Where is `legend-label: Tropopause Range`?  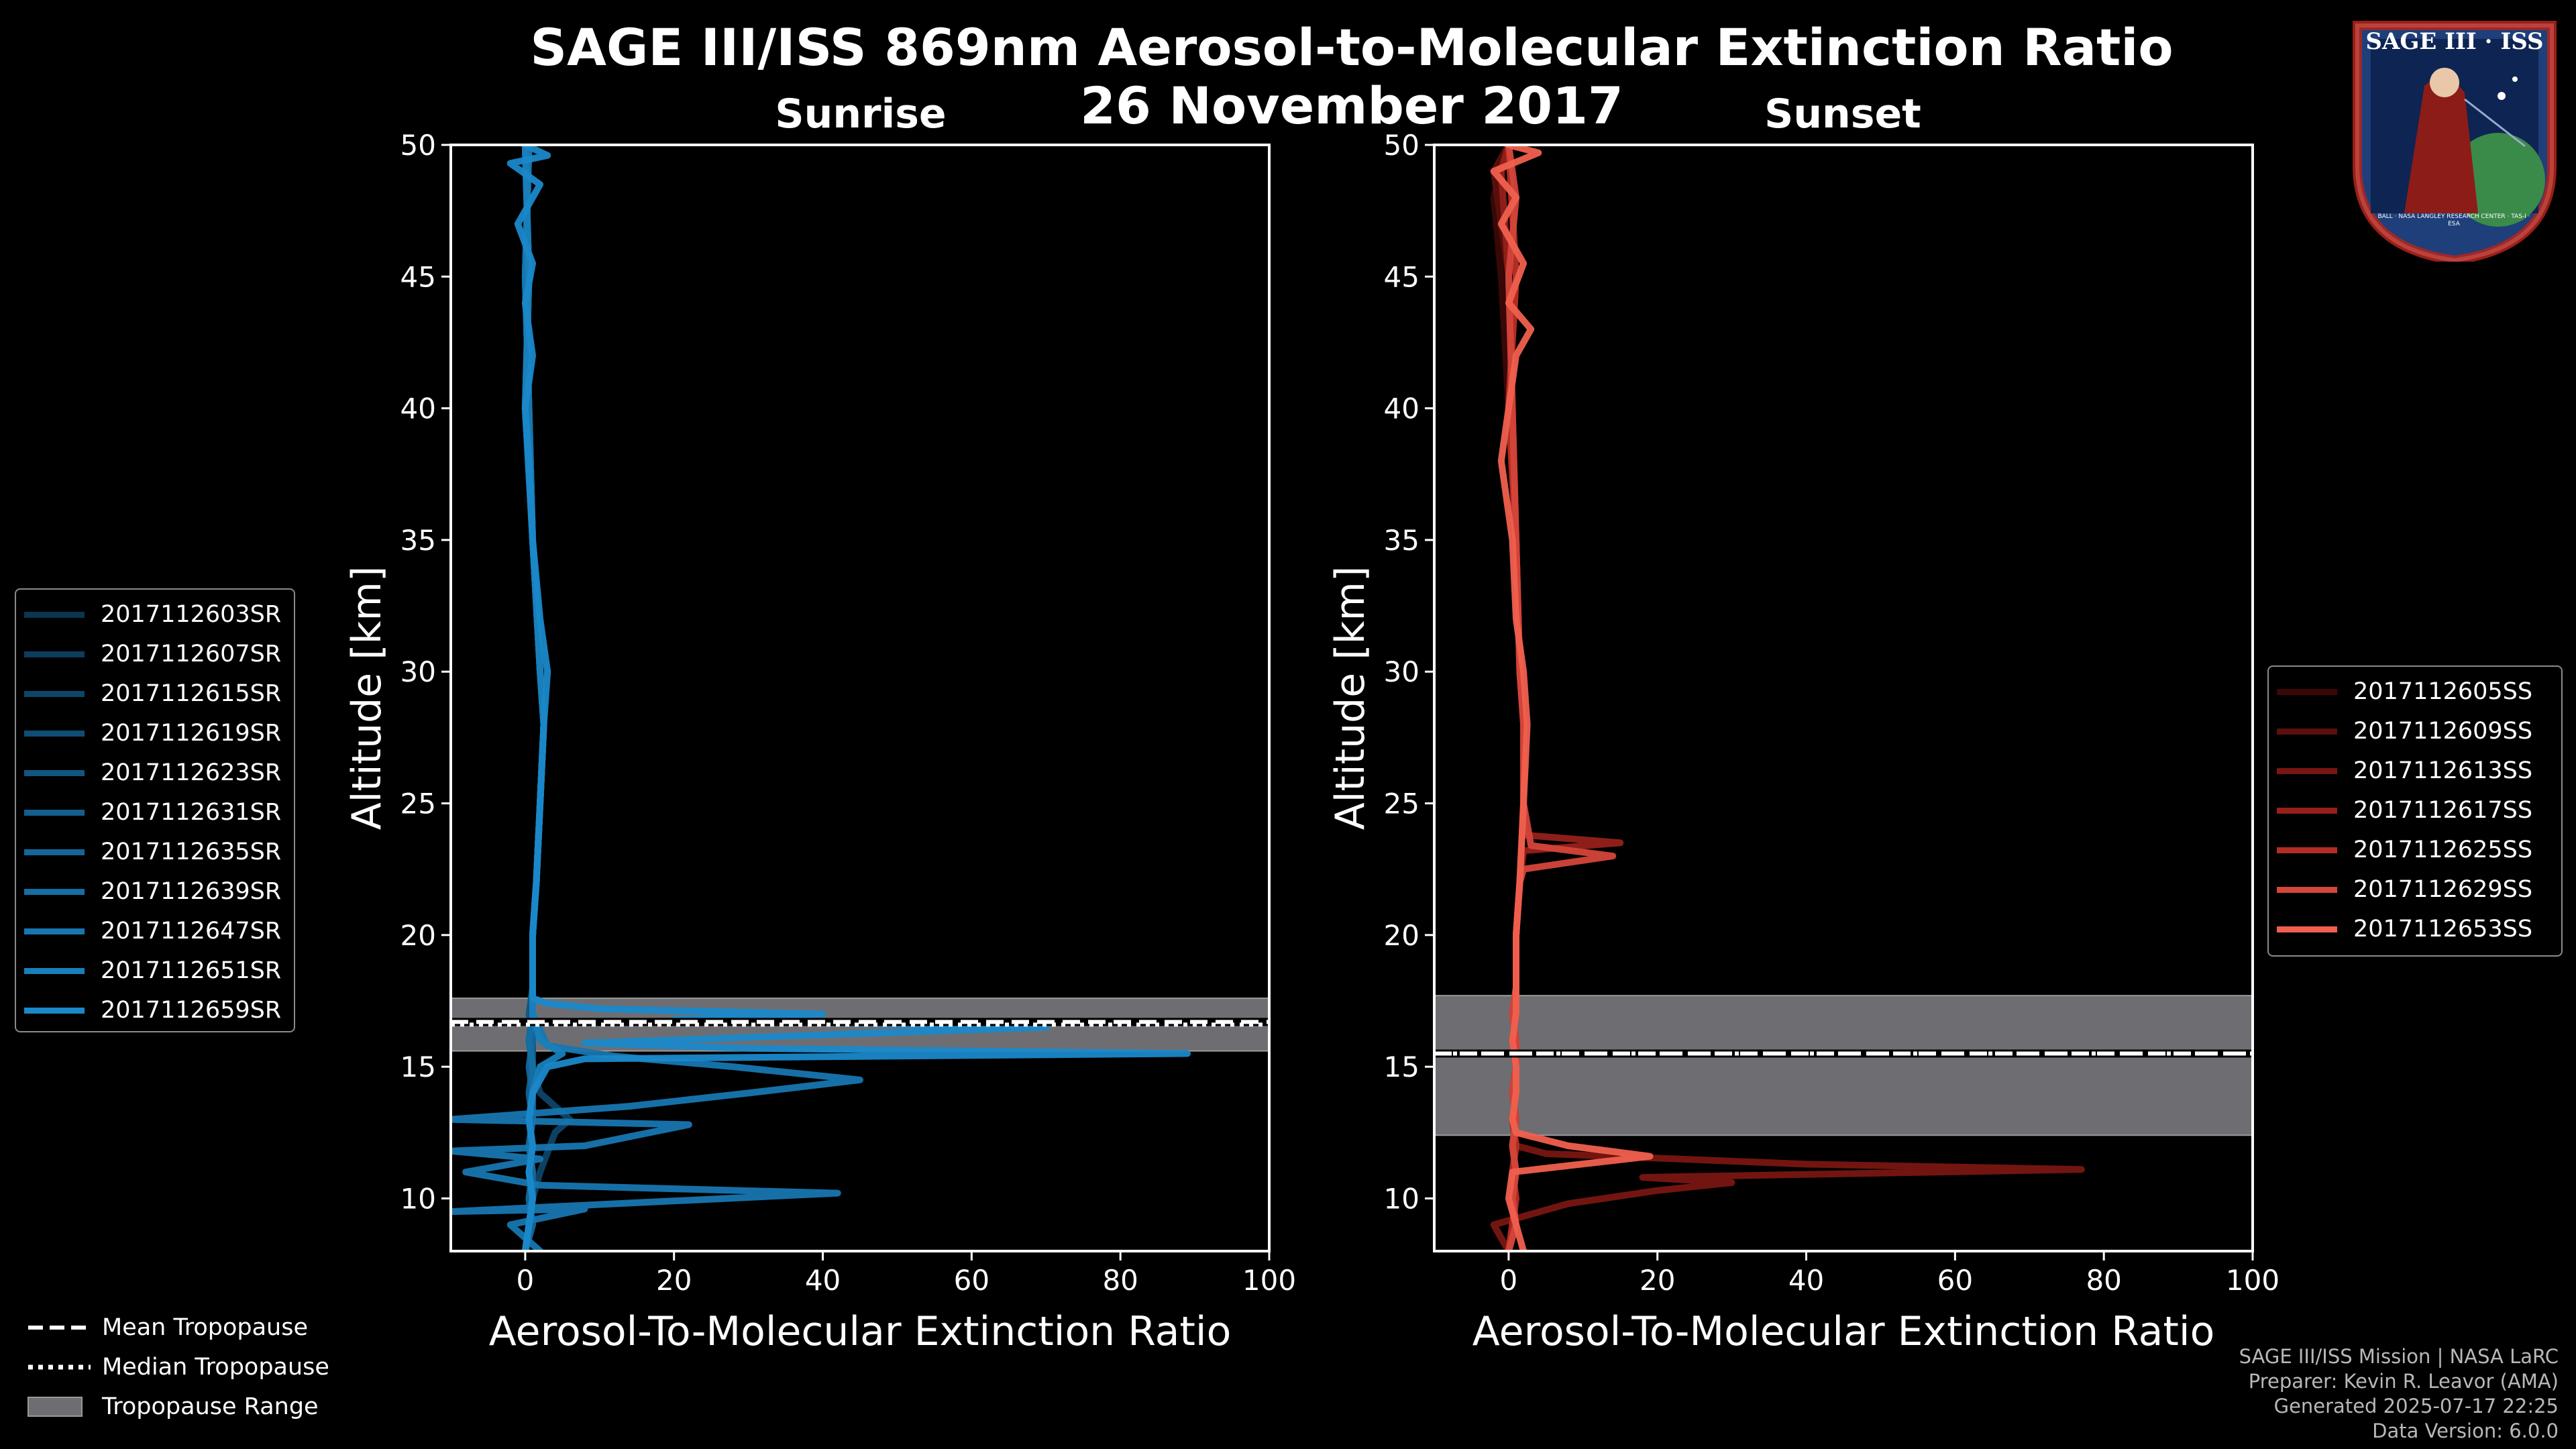 legend-label: Tropopause Range is located at coordinates (210, 1406).